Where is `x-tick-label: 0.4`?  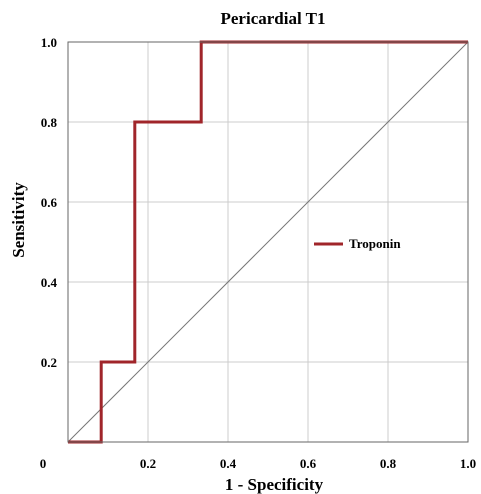 x-tick-label: 0.4 is located at coordinates (228, 463).